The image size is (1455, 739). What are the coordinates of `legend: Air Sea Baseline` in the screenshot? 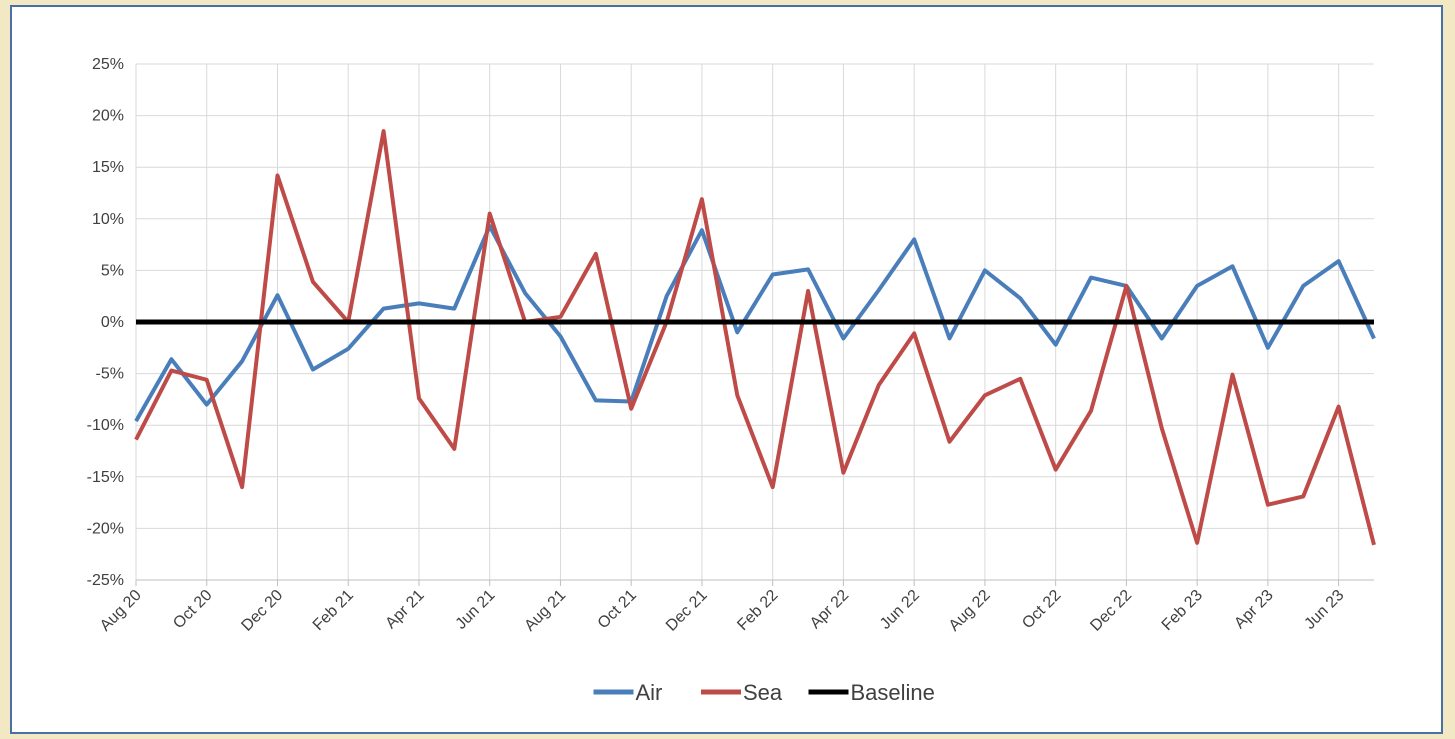 It's located at (764, 692).